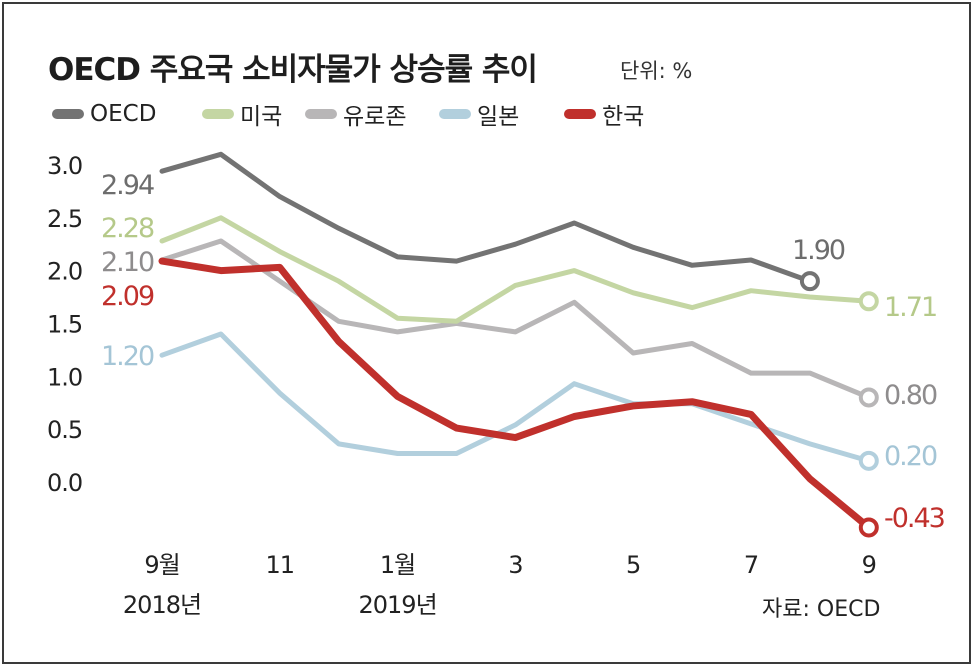  I want to click on data-label: 2.09, so click(127, 296).